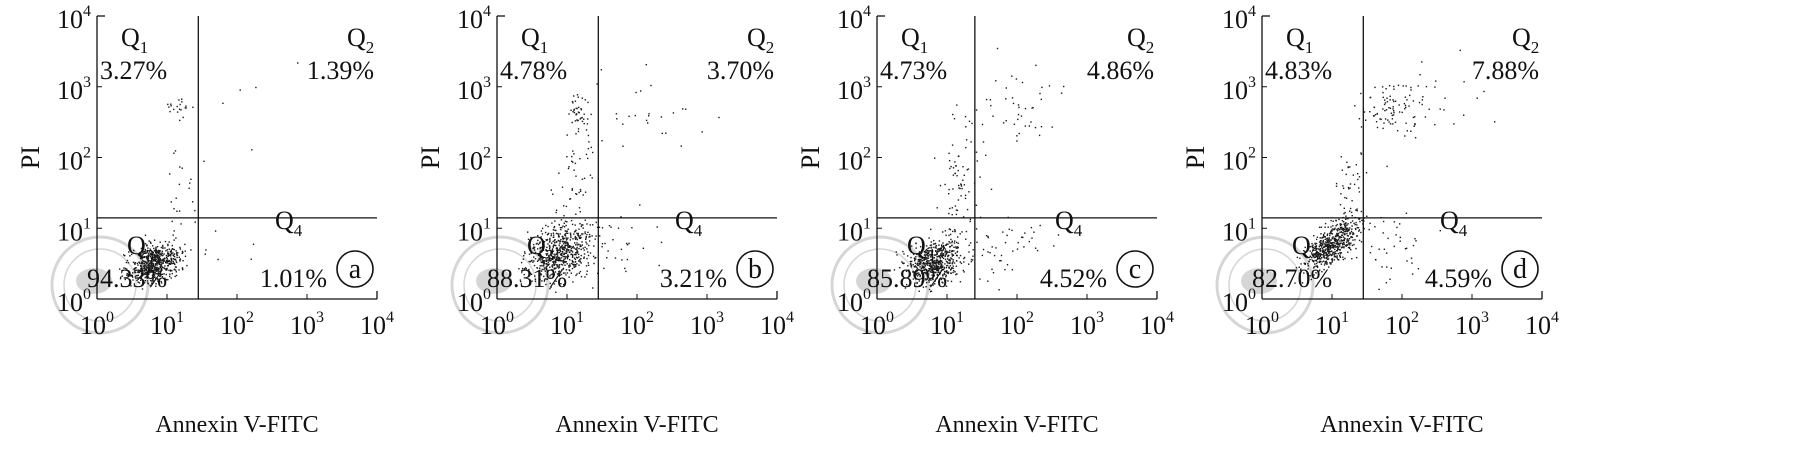  Describe the element at coordinates (1401, 425) in the screenshot. I see `x-axis-title: Annexin V-FITC` at that location.